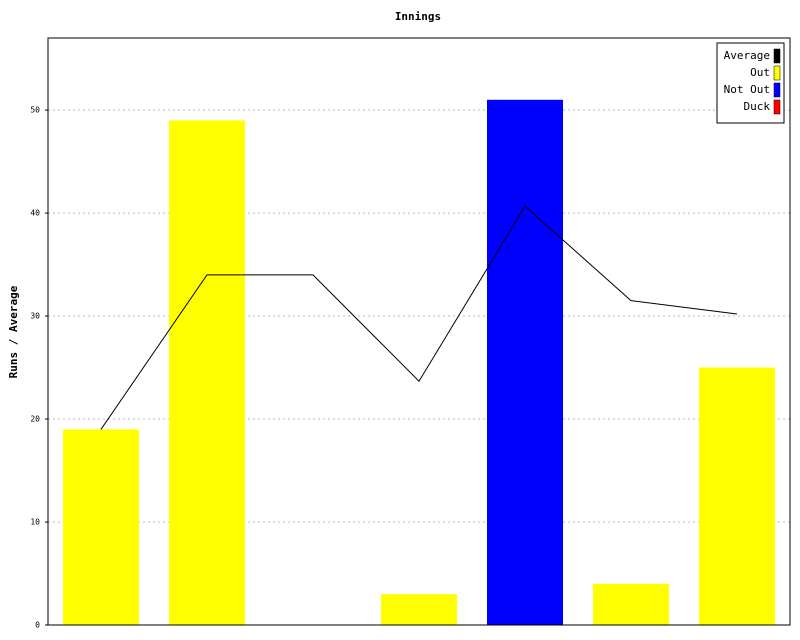  I want to click on y-tick-label: 40, so click(35, 213).